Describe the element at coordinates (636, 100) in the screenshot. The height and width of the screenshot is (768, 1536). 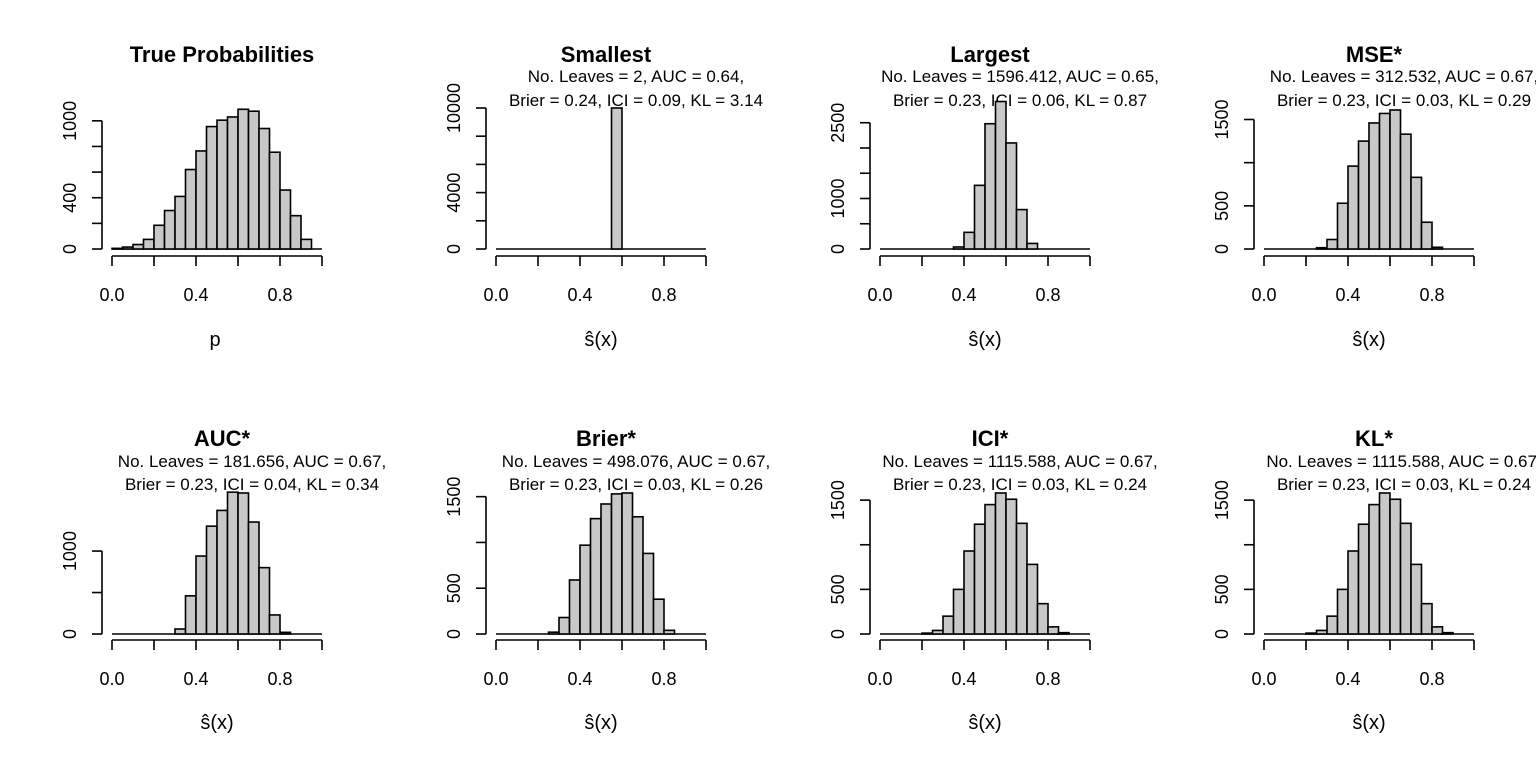
I see `panel-subtitle-line: Brier = 0.24, ICI = 0.09, KL = 3.14` at that location.